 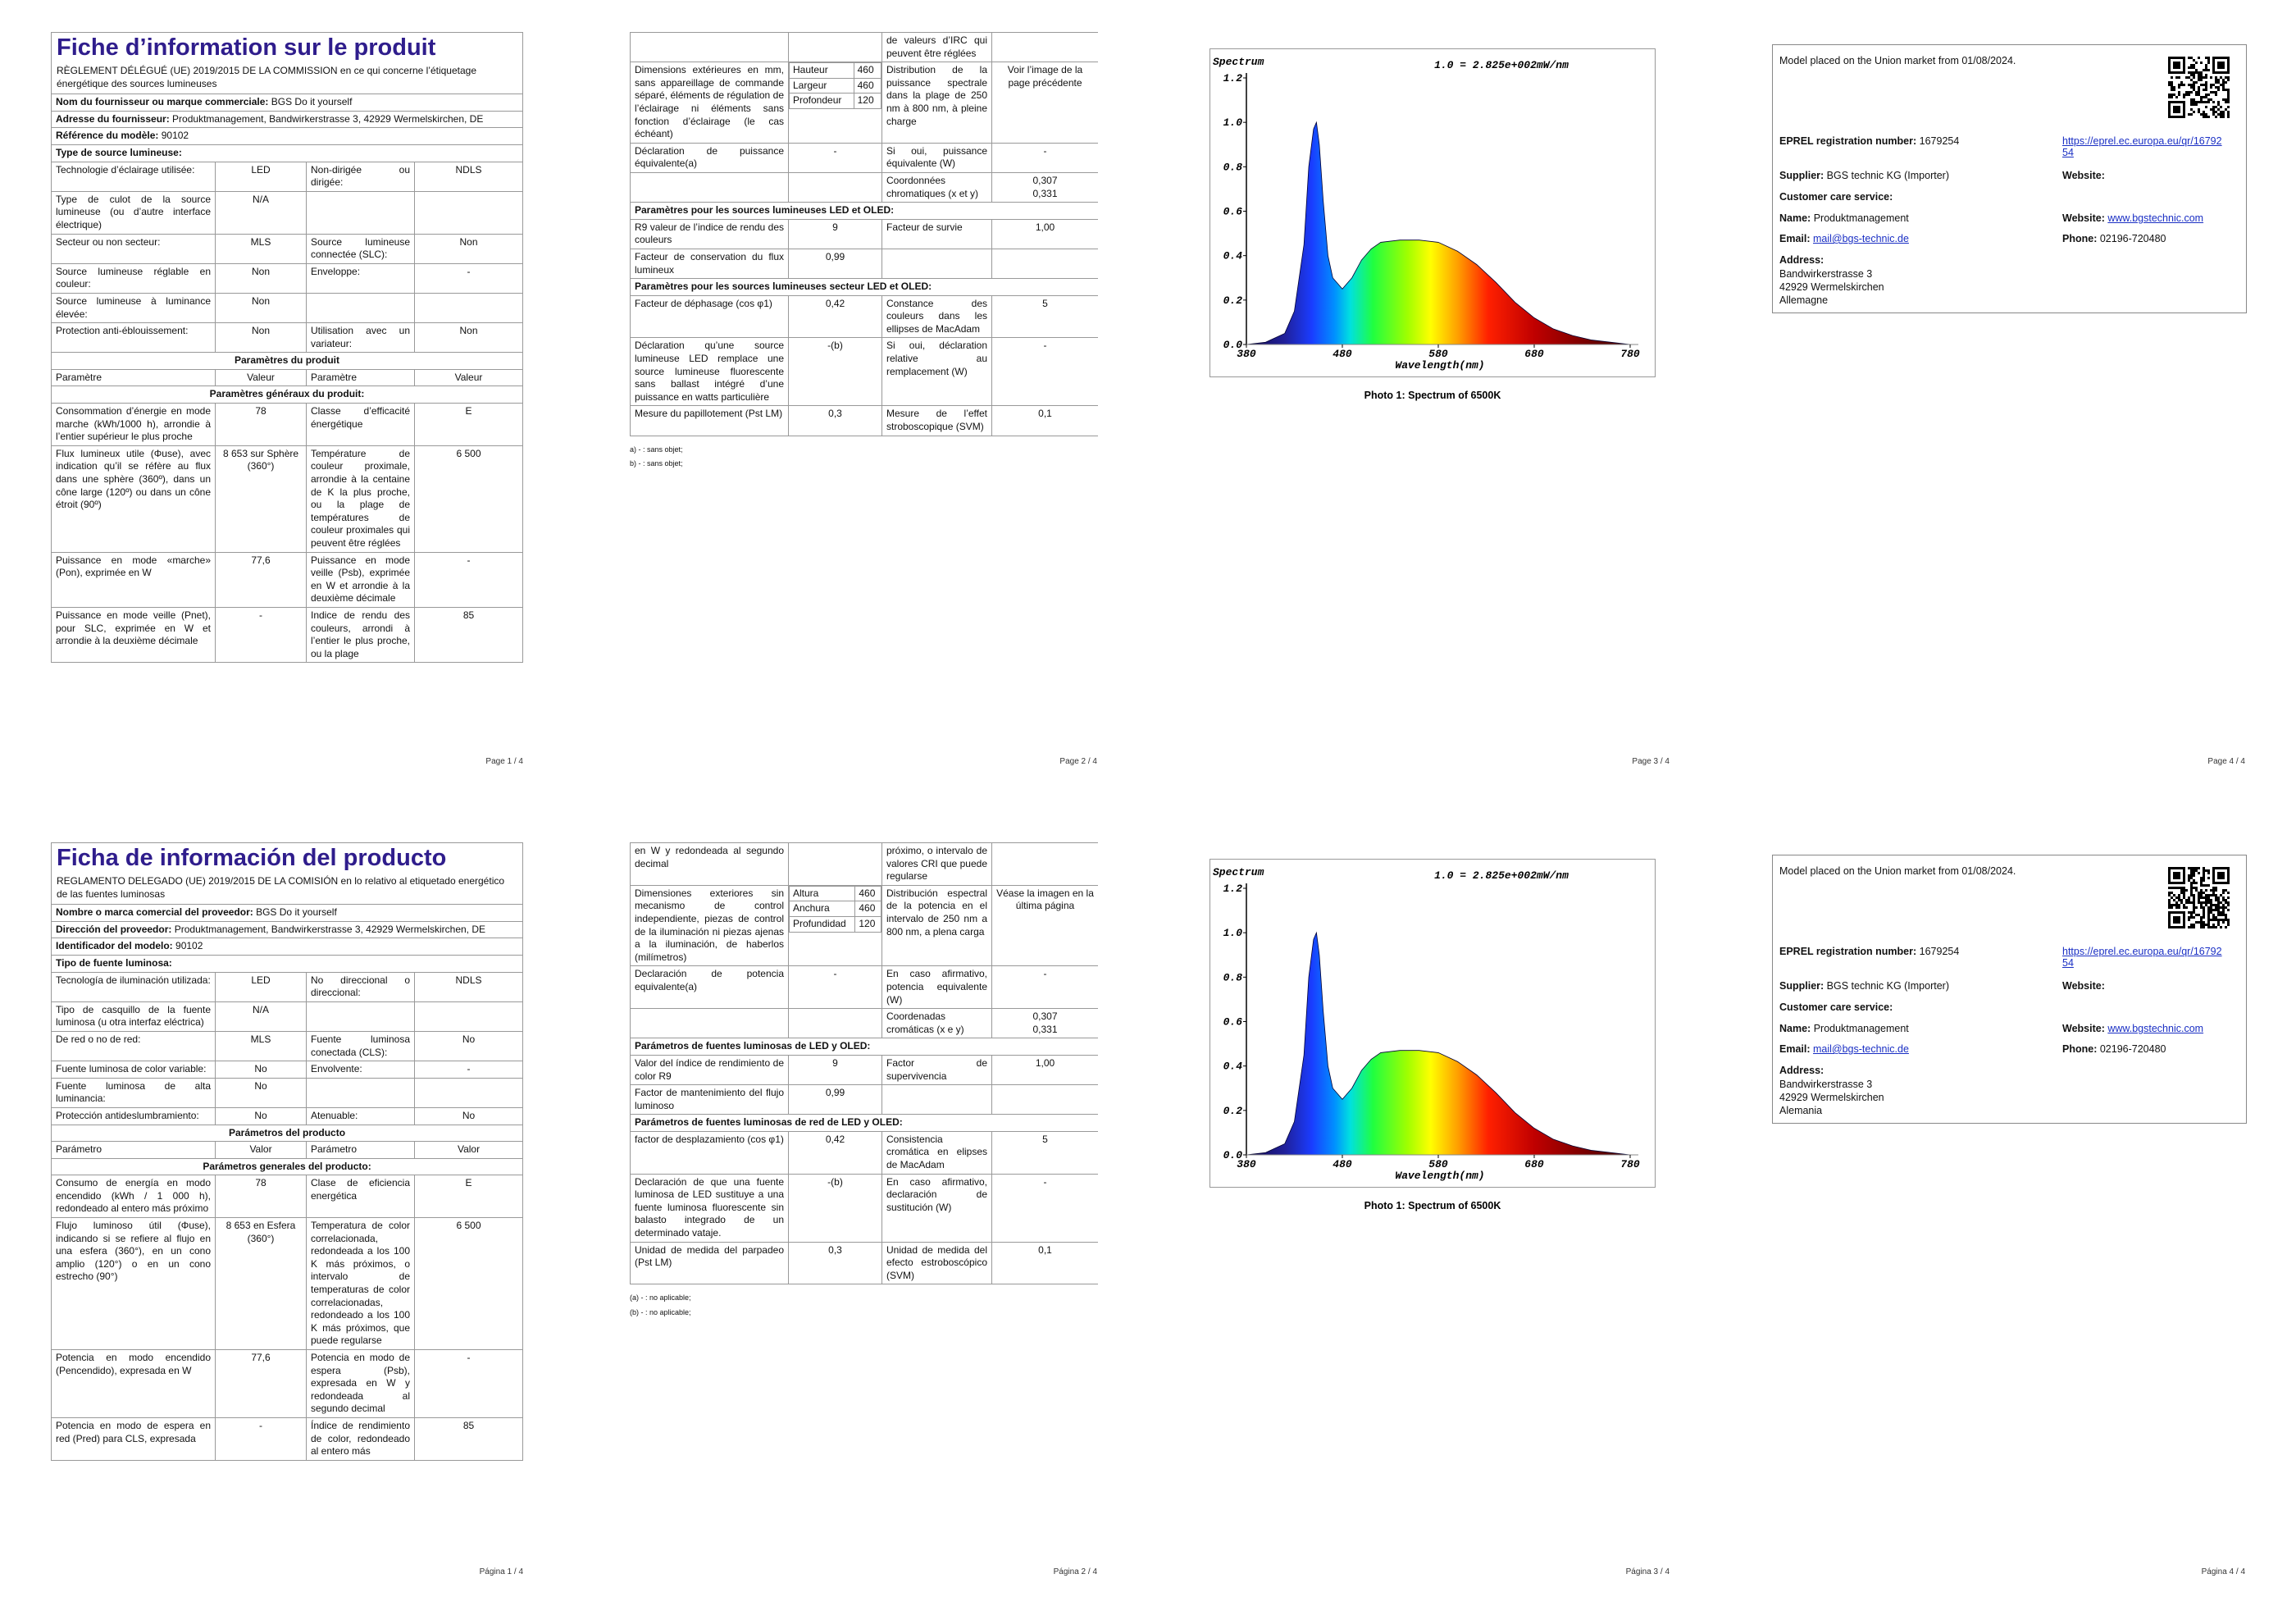 What do you see at coordinates (1795, 1028) in the screenshot?
I see `field-label: Name:` at bounding box center [1795, 1028].